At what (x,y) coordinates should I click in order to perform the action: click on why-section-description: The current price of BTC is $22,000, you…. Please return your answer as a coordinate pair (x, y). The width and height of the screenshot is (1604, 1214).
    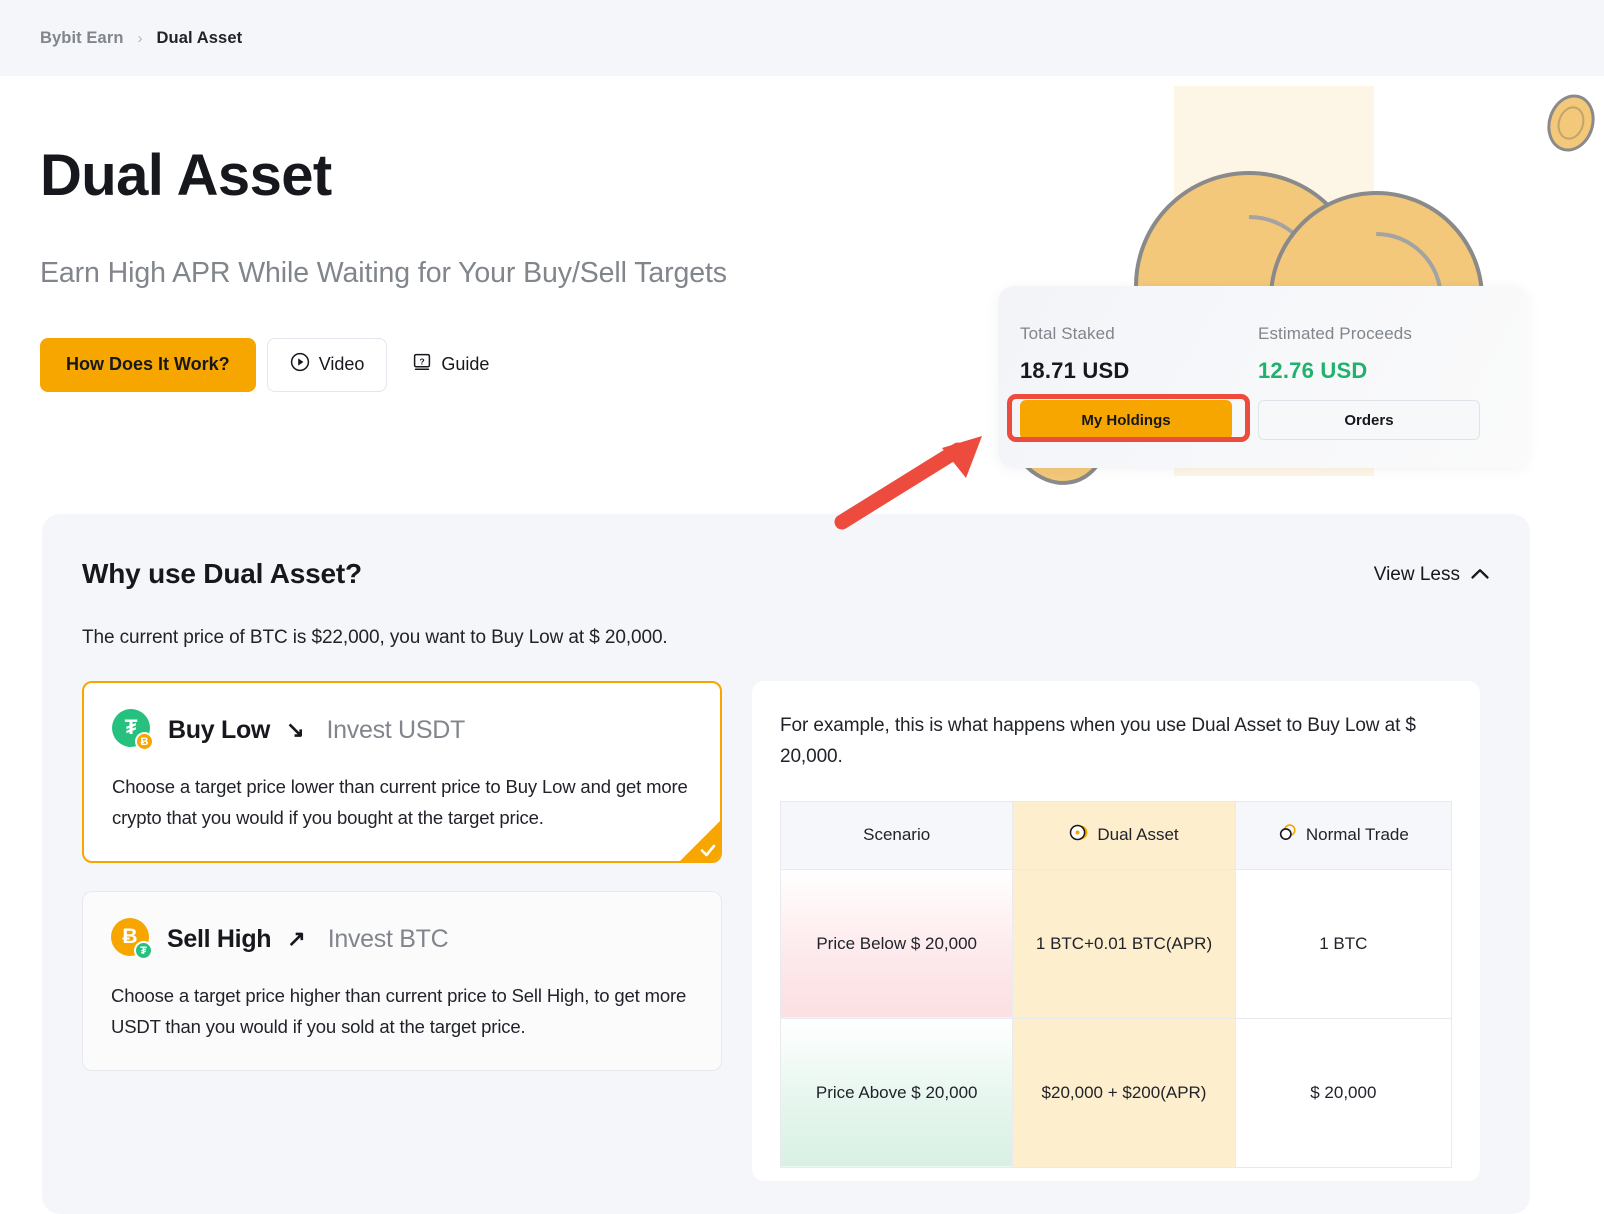
    Looking at the image, I should click on (375, 637).